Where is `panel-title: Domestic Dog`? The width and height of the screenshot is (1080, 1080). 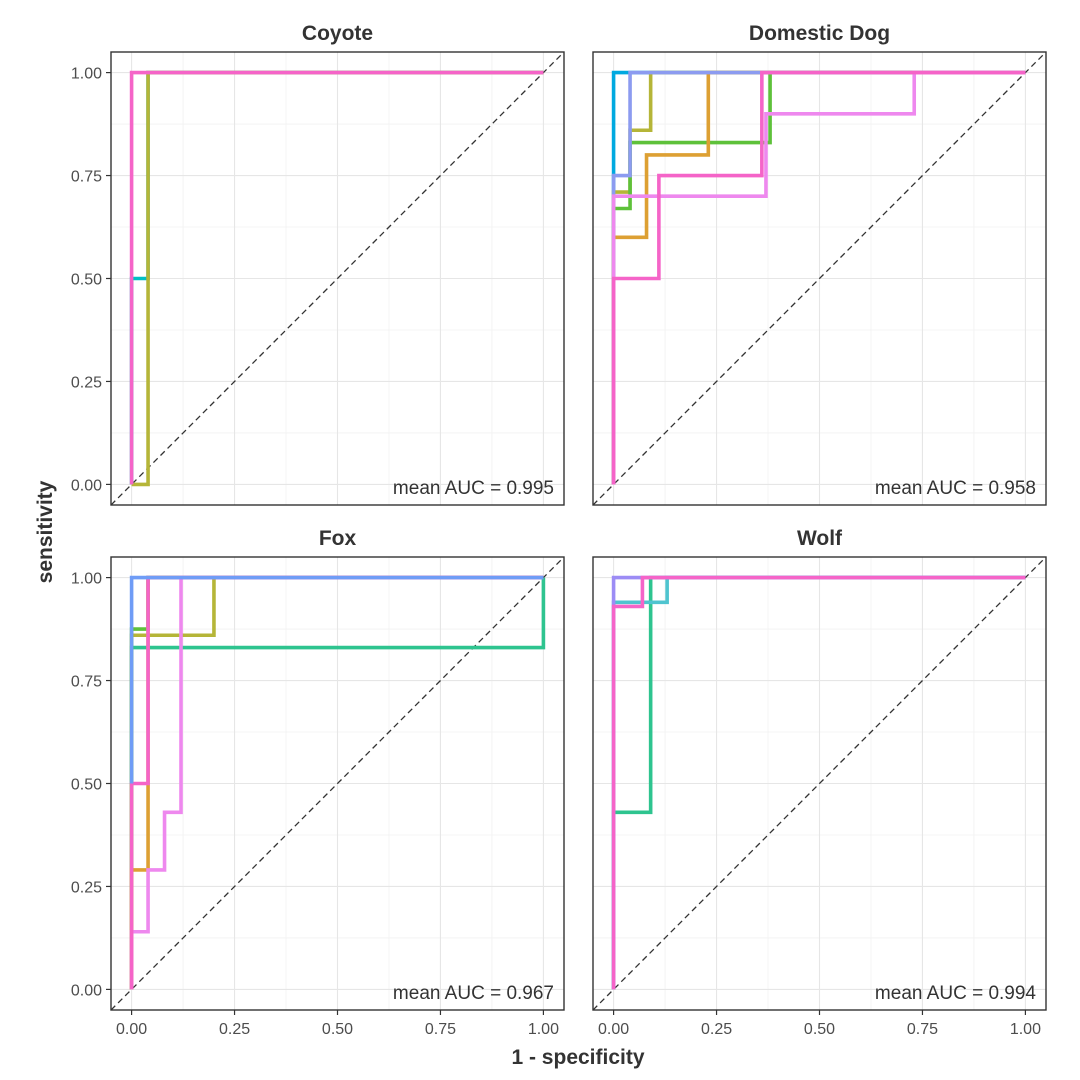 panel-title: Domestic Dog is located at coordinates (819, 33).